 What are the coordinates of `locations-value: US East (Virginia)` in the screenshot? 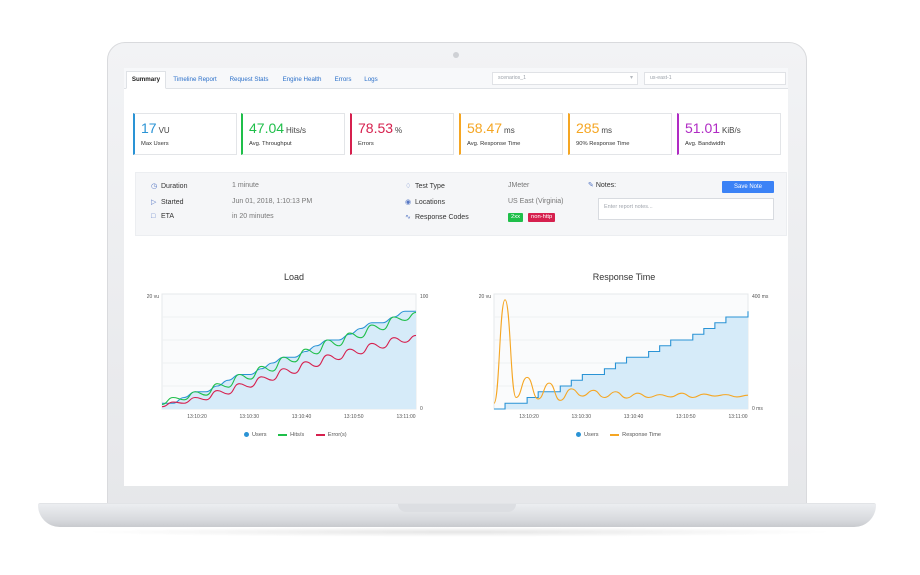 It's located at (536, 201).